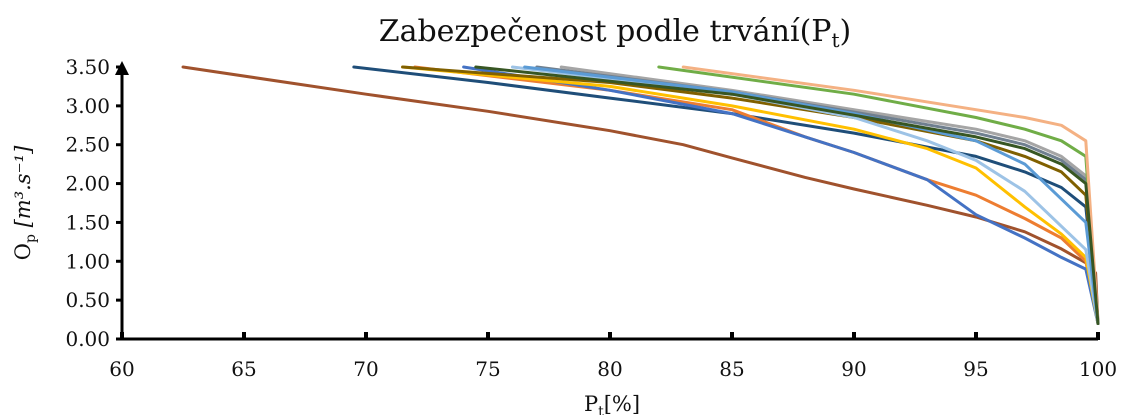 This screenshot has width=1123, height=415. I want to click on x-tick-labels: 60 65 70 75 80 85 90 95 100, so click(613, 356).